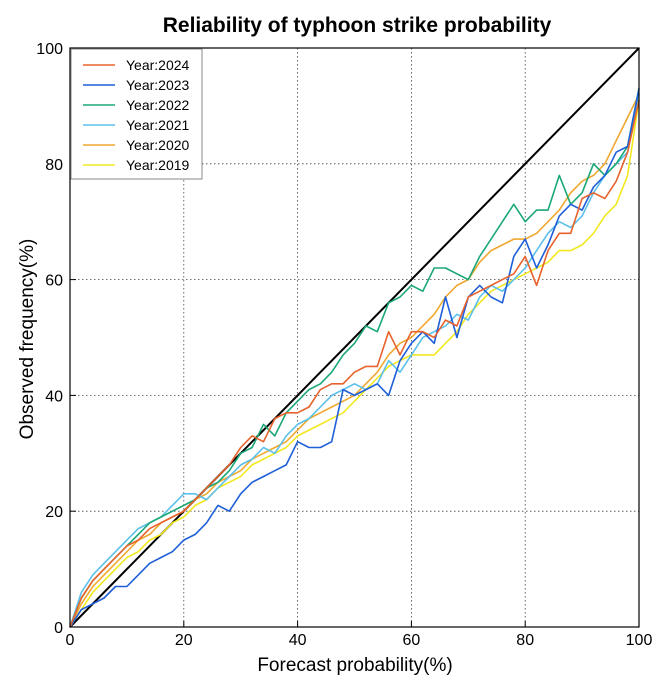 The height and width of the screenshot is (675, 654). I want to click on x-tick-label: 60, so click(412, 640).